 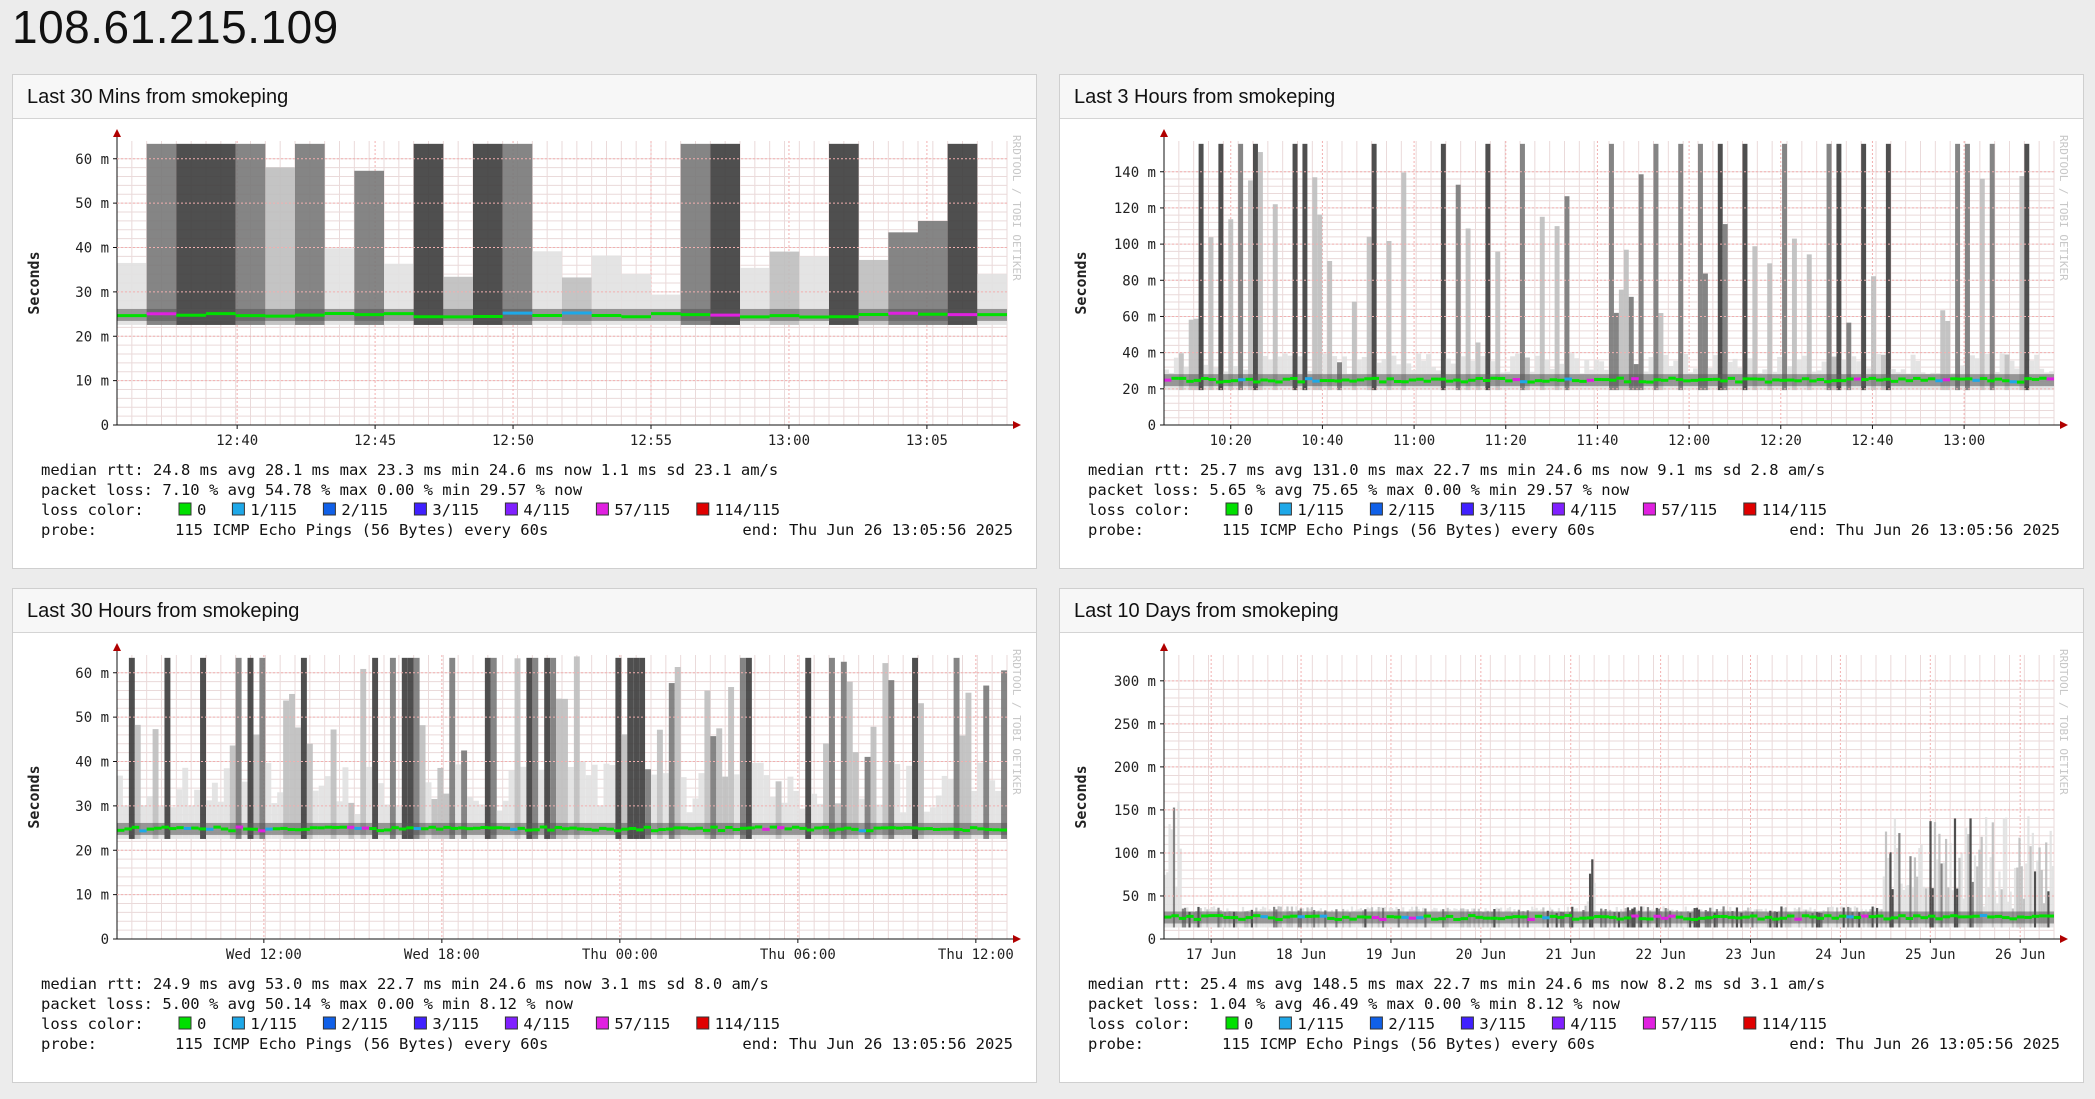 What do you see at coordinates (1930, 955) in the screenshot?
I see `x-tick-label: 25 Jun` at bounding box center [1930, 955].